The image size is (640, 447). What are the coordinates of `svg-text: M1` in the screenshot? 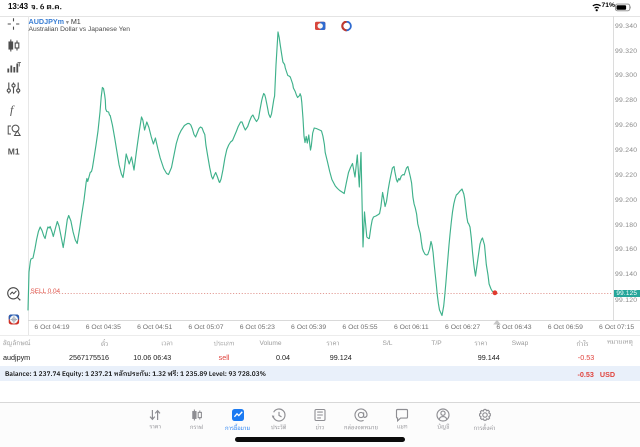 It's located at (14, 152).